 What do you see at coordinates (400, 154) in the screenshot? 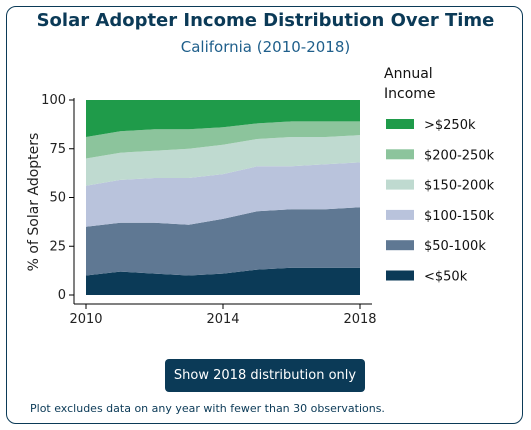
I see `legend-swatch-200-250k` at bounding box center [400, 154].